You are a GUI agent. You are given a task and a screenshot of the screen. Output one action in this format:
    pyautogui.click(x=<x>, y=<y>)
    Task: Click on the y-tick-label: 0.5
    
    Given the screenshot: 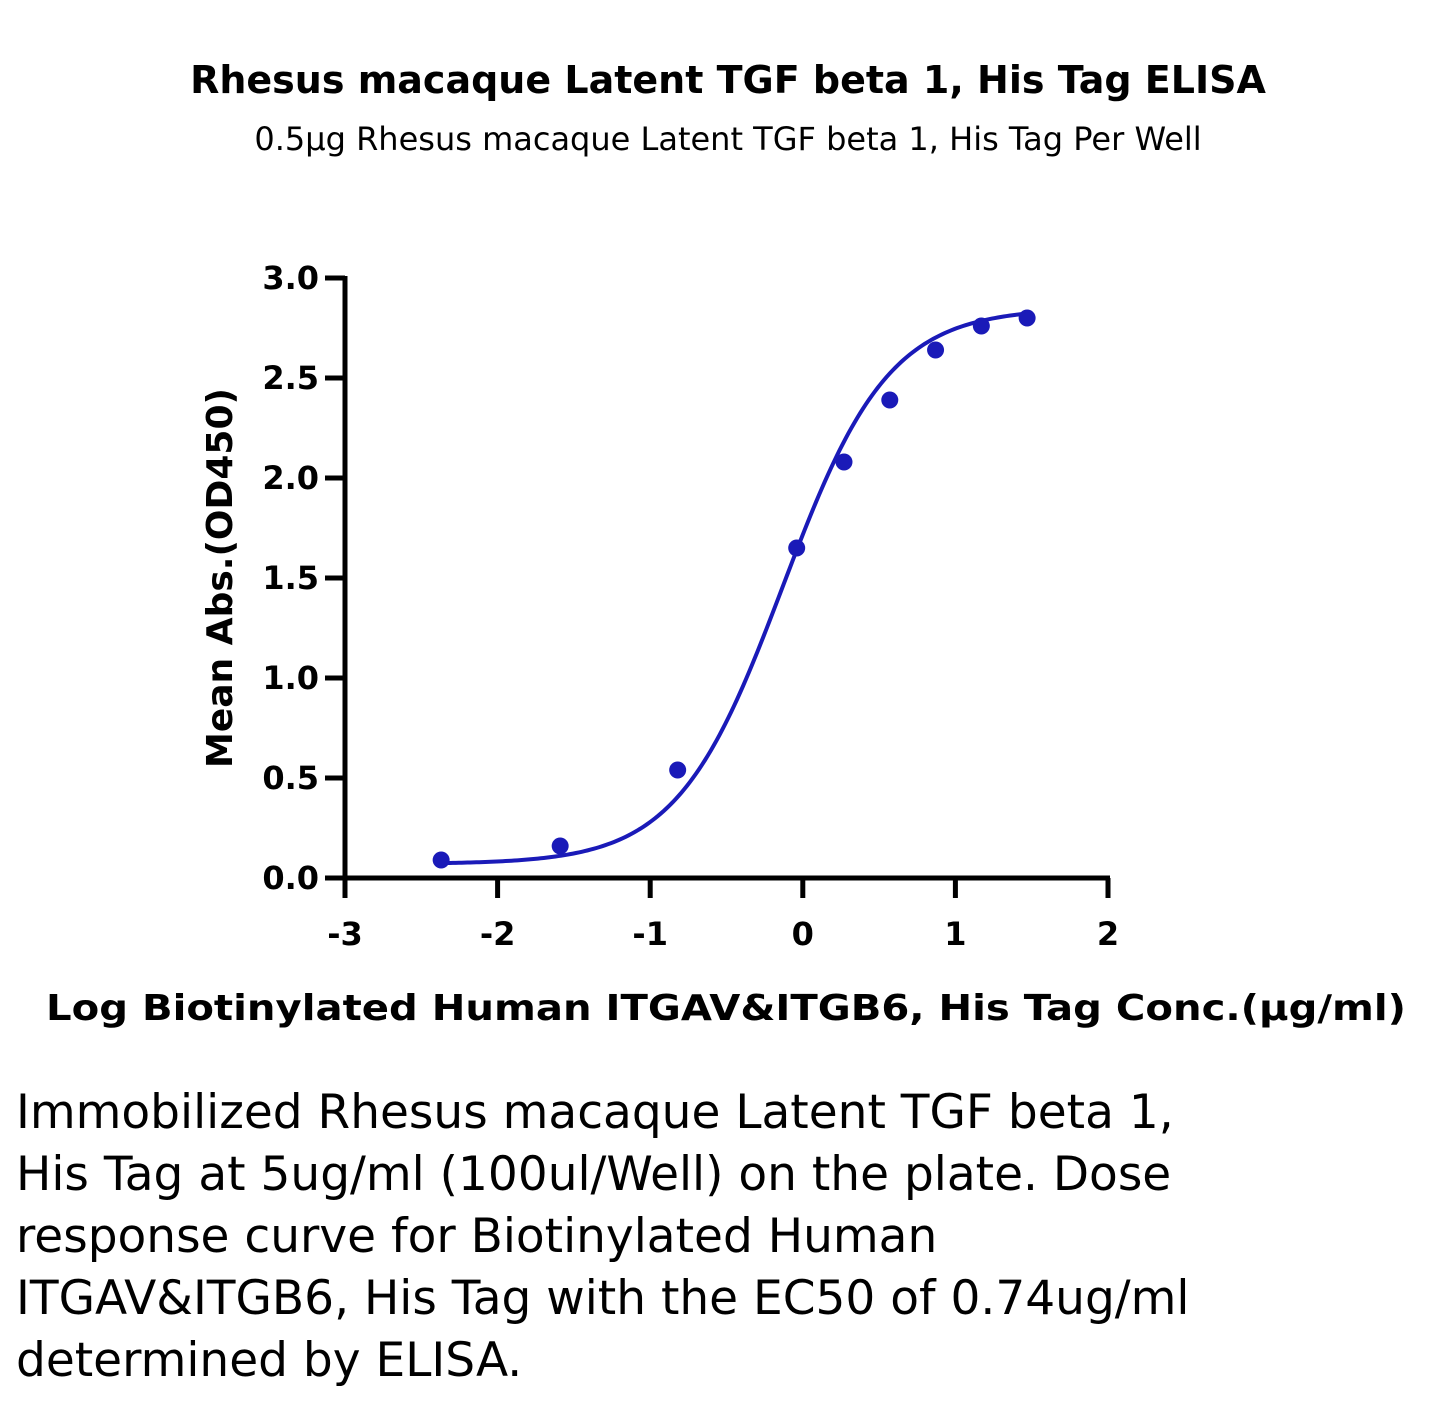 What is the action you would take?
    pyautogui.click(x=290, y=778)
    